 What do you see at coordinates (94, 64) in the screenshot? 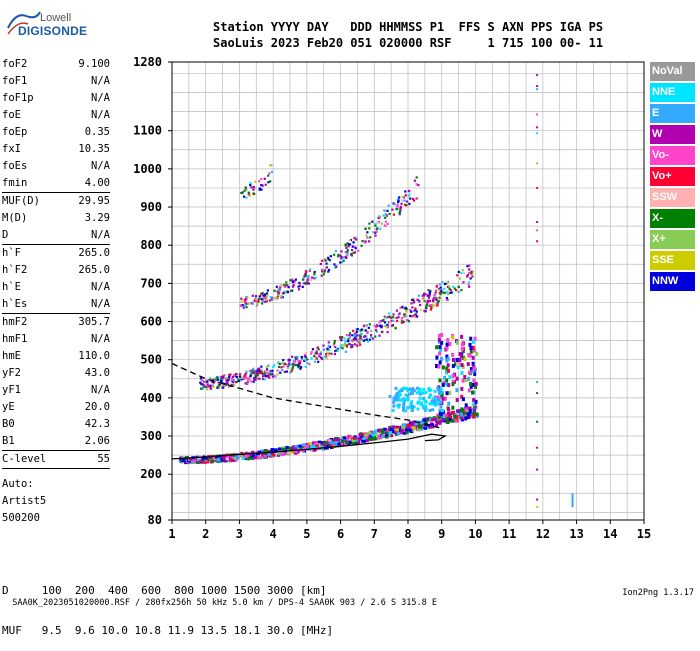
I see `param-value: 9.100` at bounding box center [94, 64].